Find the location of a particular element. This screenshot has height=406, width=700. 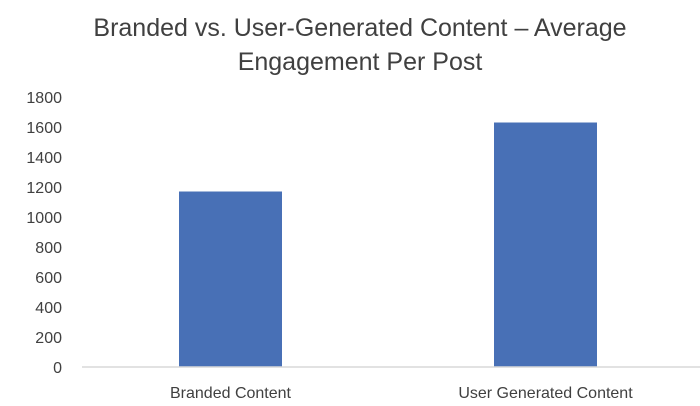

category-label: User Generated Content is located at coordinates (545, 393).